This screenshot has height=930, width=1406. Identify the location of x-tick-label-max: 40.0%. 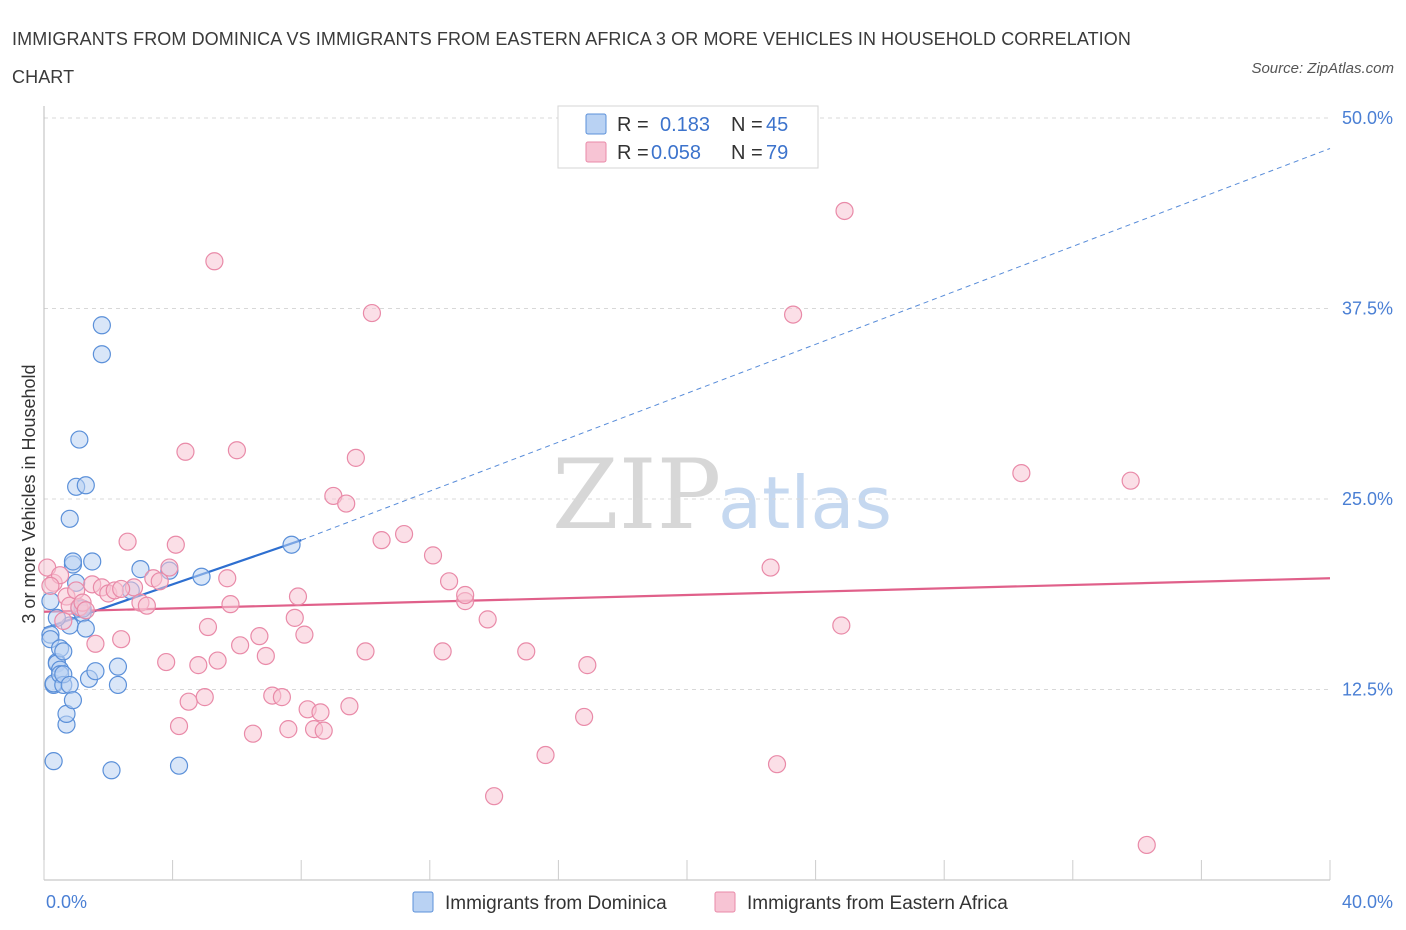
(1367, 902).